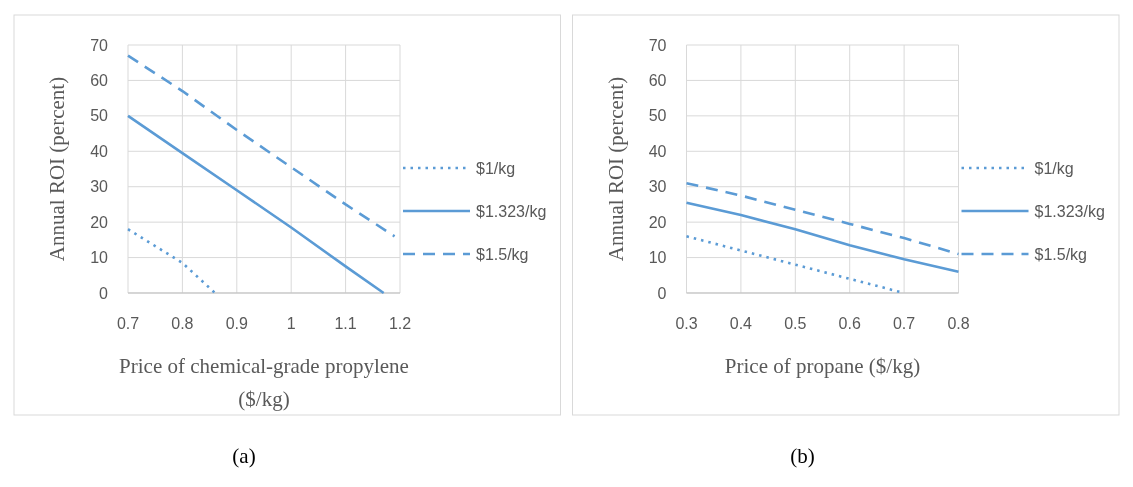 This screenshot has height=487, width=1133. What do you see at coordinates (237, 323) in the screenshot?
I see `x-tick-label: 0.9` at bounding box center [237, 323].